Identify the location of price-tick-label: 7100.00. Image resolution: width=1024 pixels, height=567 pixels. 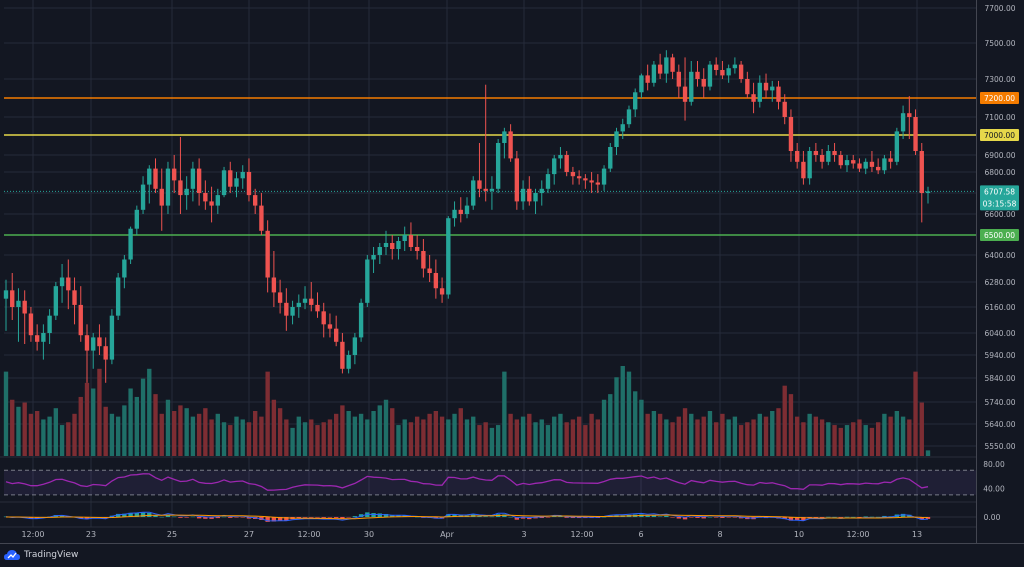
(999, 117).